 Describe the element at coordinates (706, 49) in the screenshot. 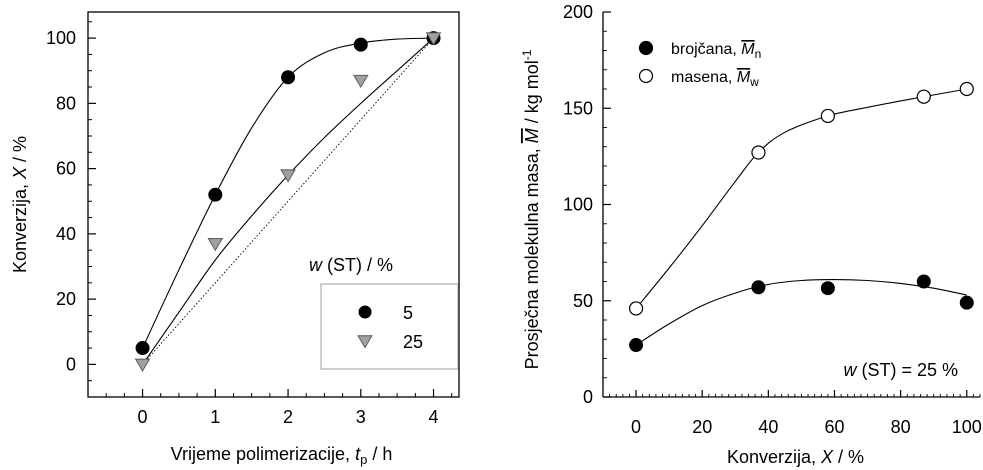

I see `legend-label-text: brojčana,` at that location.